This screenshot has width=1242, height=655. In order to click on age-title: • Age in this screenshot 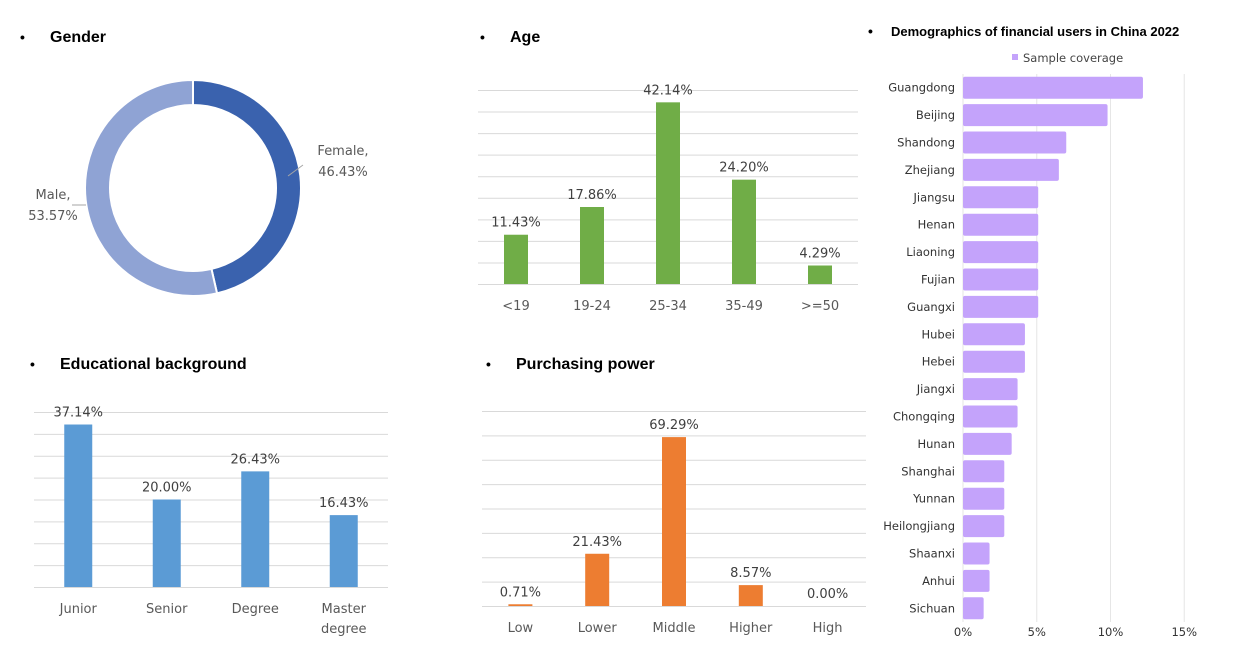, I will do `click(510, 38)`.